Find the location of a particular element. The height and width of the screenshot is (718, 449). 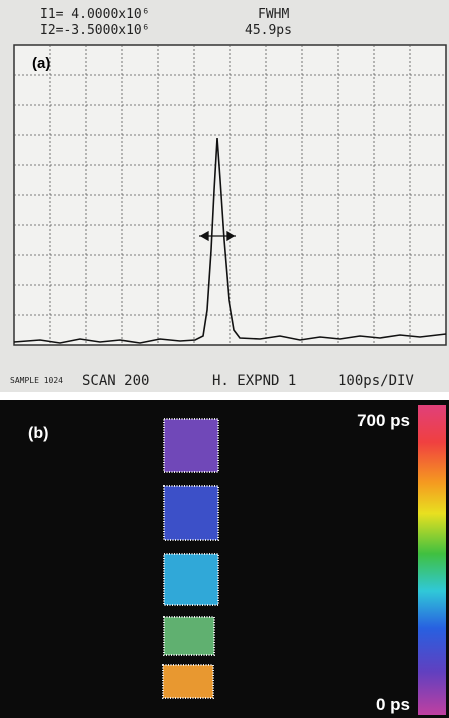

colorbar is located at coordinates (432, 560).